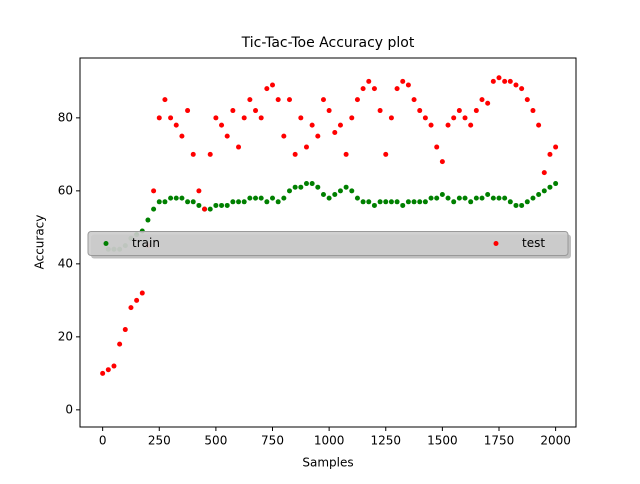 This screenshot has width=640, height=484. I want to click on y-tick-label: 0, so click(69, 409).